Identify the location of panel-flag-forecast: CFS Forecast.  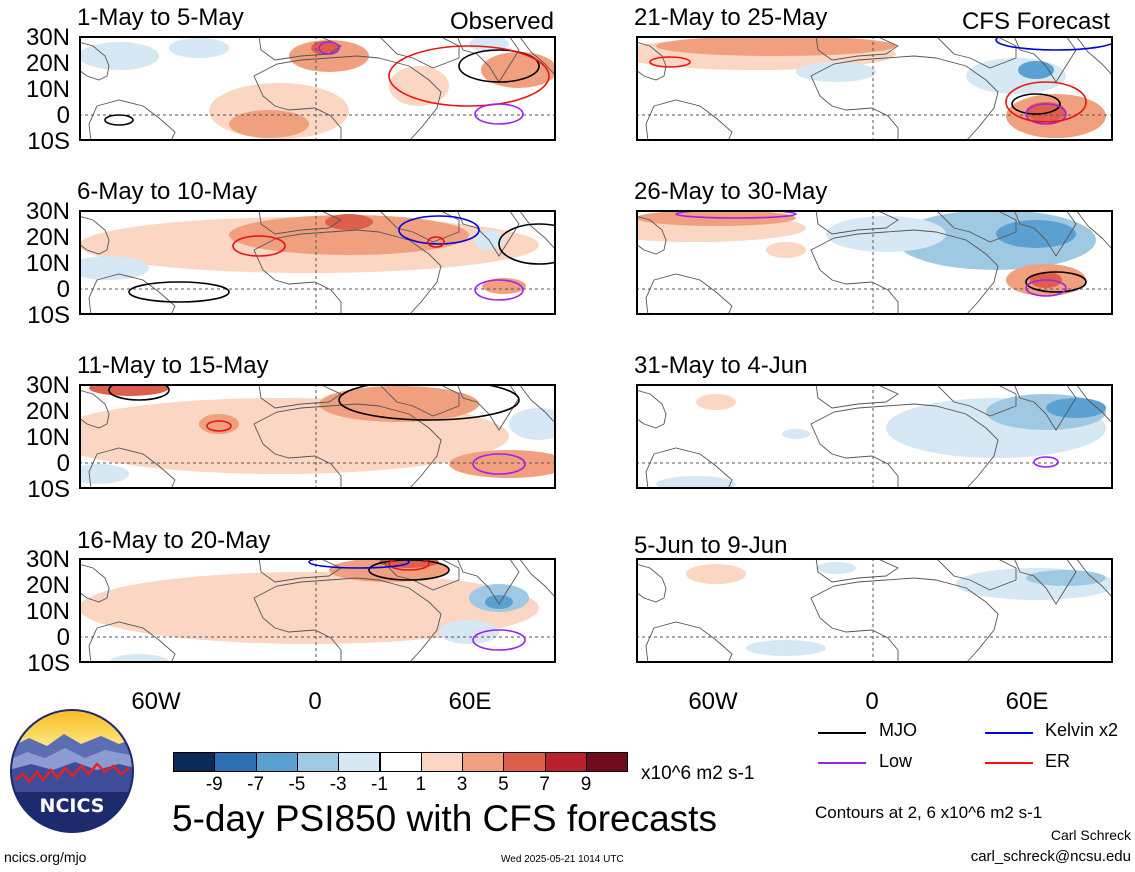
(1035, 21).